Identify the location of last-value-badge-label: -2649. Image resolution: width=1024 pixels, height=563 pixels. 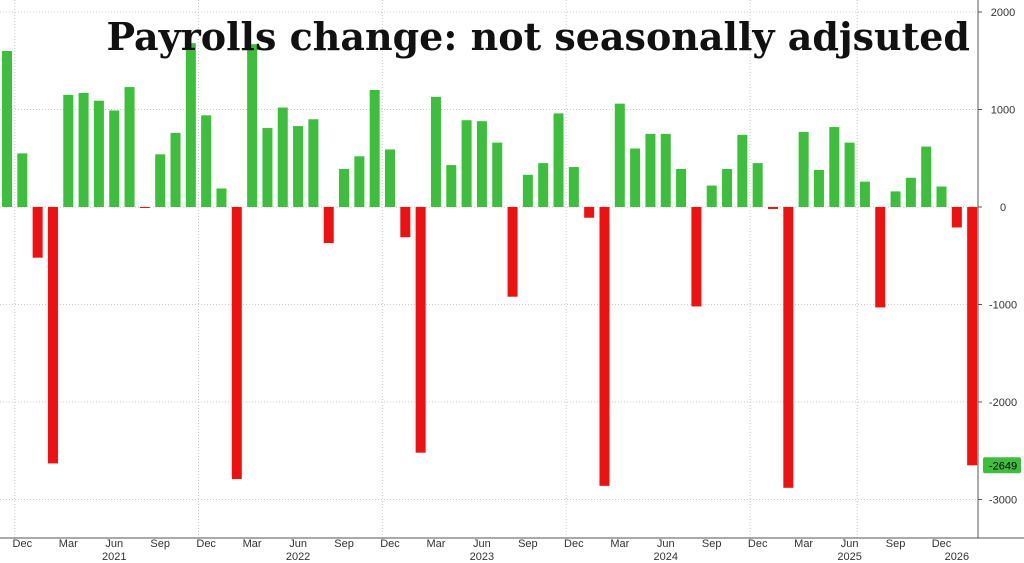
(1003, 466).